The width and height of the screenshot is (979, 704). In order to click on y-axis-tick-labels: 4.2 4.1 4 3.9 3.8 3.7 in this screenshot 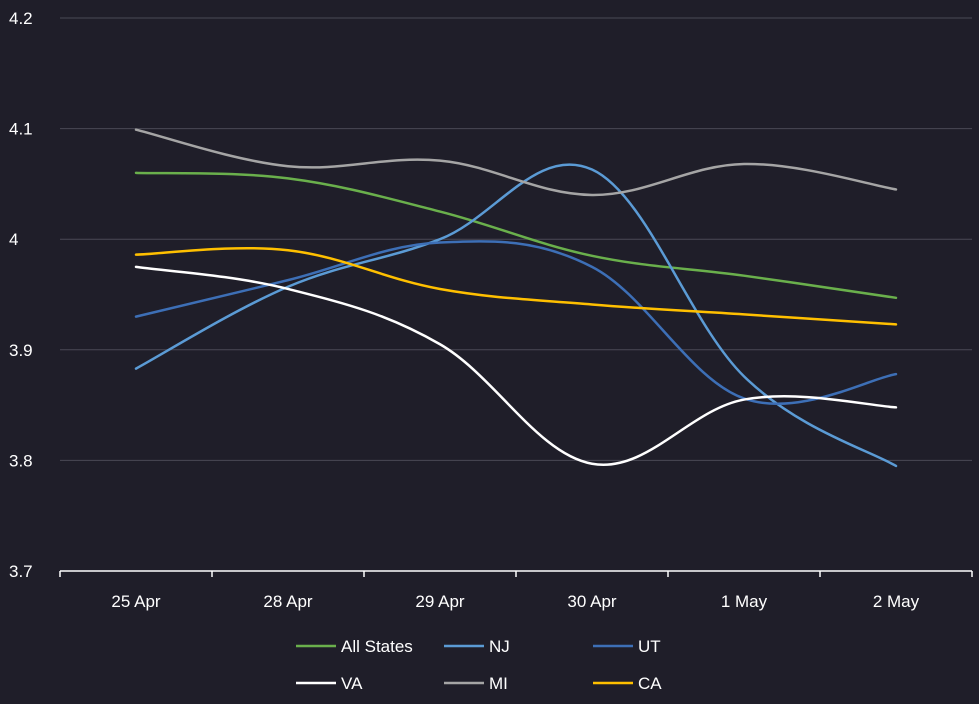, I will do `click(21, 295)`.